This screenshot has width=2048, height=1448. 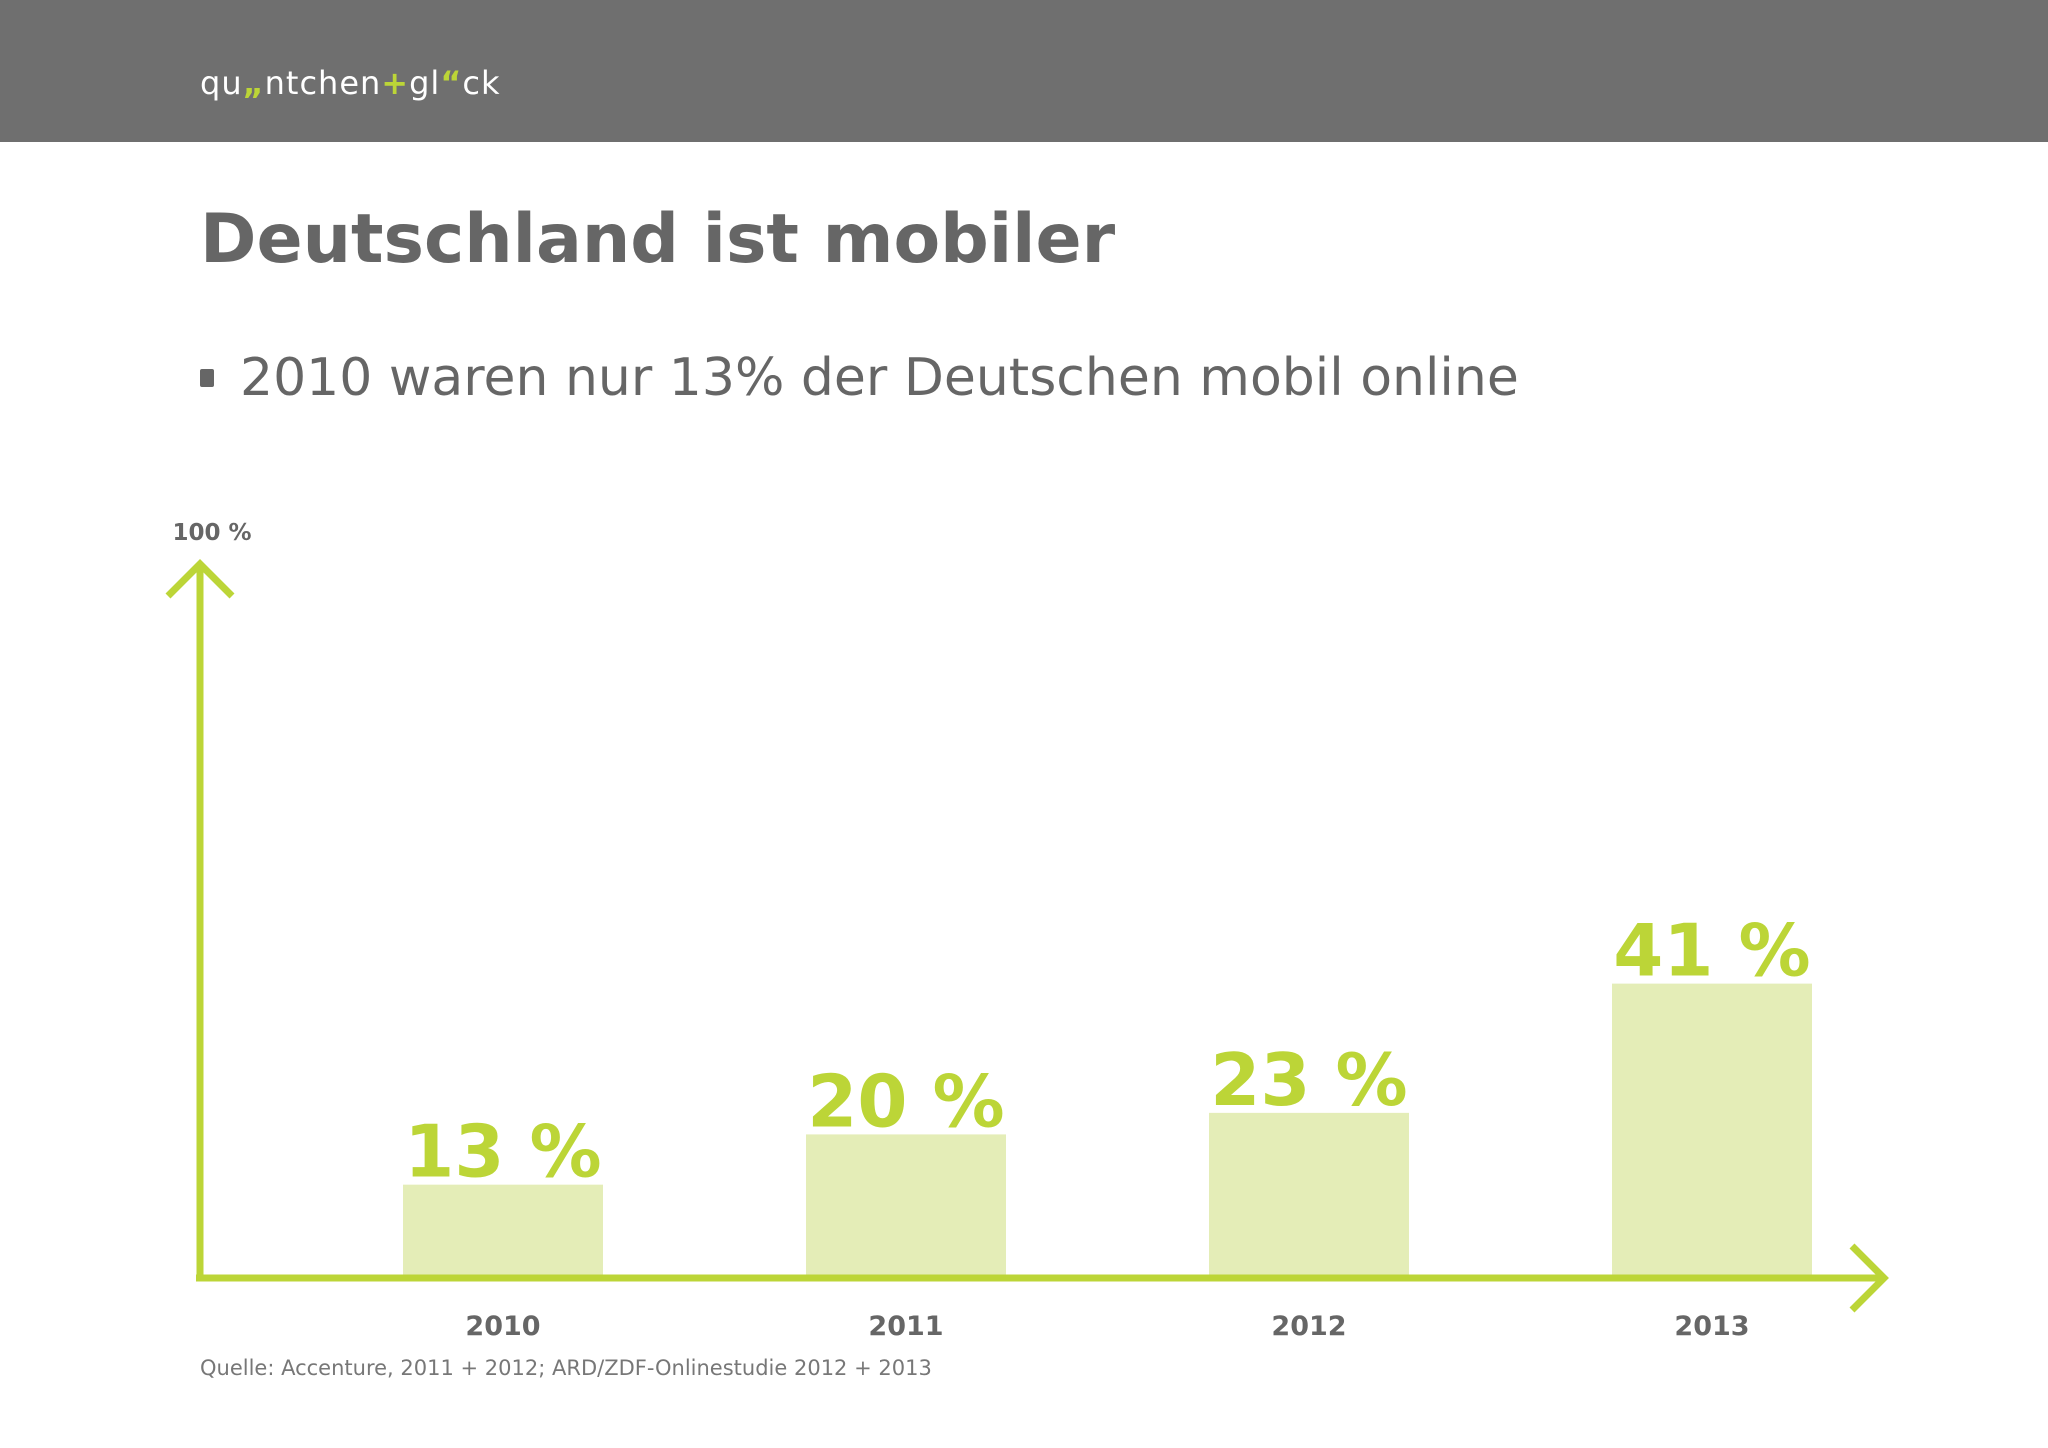 I want to click on logo-part: “, so click(x=451, y=83).